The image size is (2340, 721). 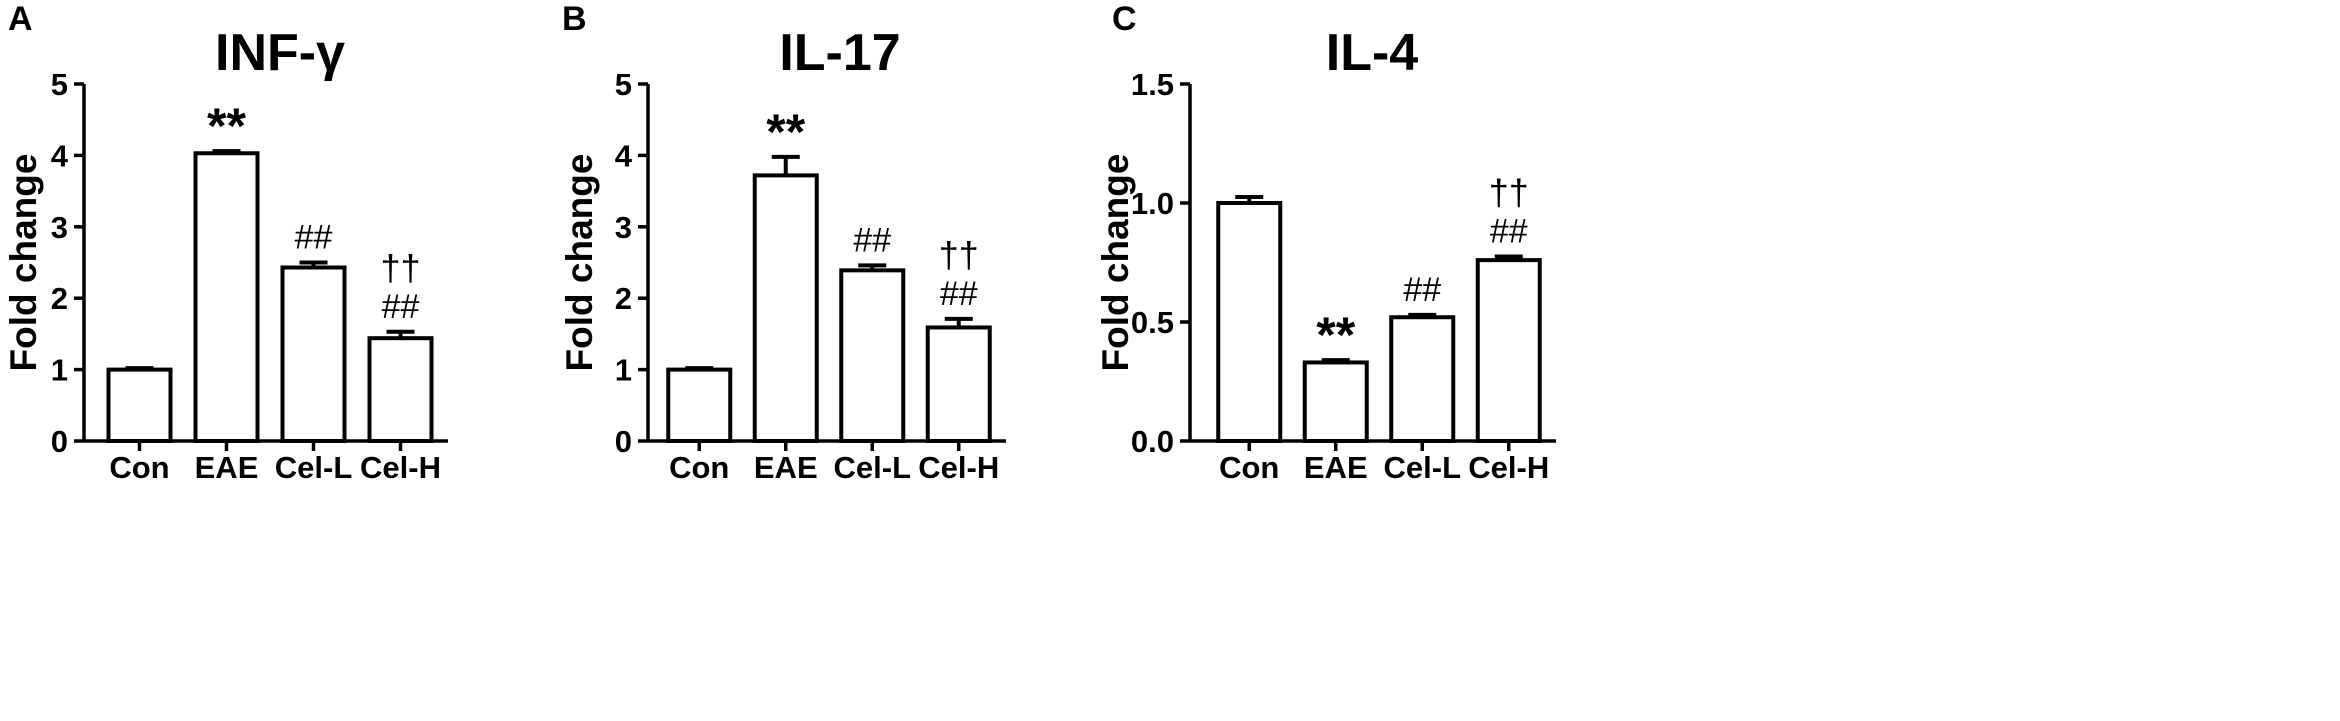 I want to click on chart-title: IL-4, so click(x=1372, y=53).